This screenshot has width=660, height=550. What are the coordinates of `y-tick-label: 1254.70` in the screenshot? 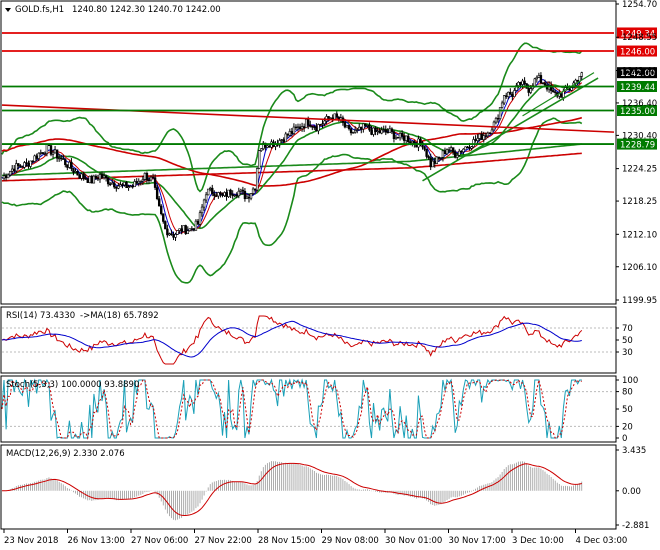 It's located at (639, 5).